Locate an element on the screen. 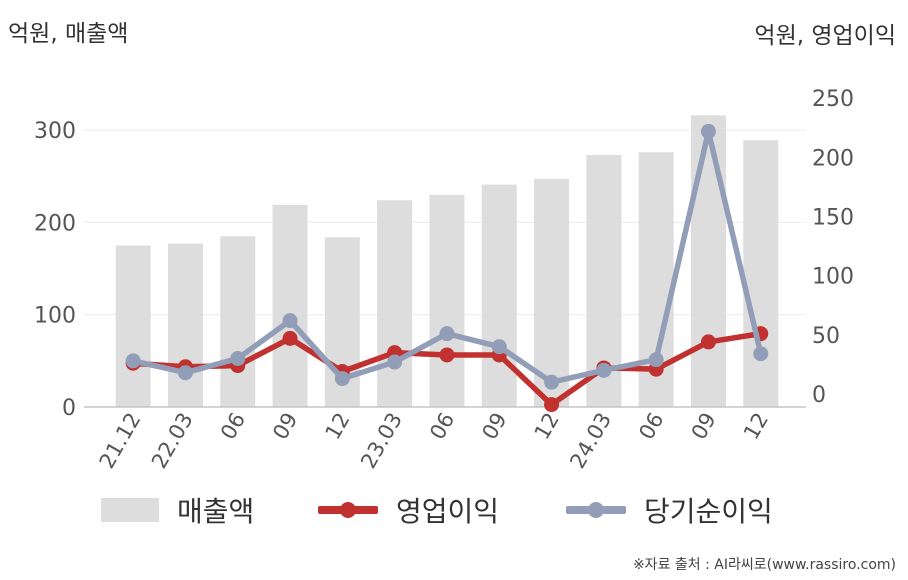 The image size is (908, 580). legend-item-net-income: 당기순이익 is located at coordinates (669, 510).